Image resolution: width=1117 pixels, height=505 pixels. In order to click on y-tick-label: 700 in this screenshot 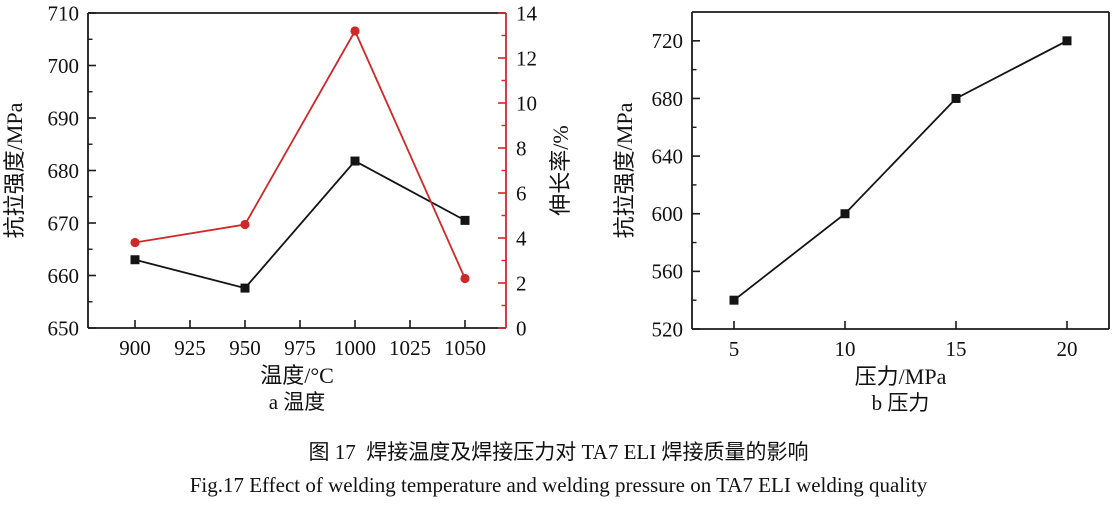, I will do `click(64, 66)`.